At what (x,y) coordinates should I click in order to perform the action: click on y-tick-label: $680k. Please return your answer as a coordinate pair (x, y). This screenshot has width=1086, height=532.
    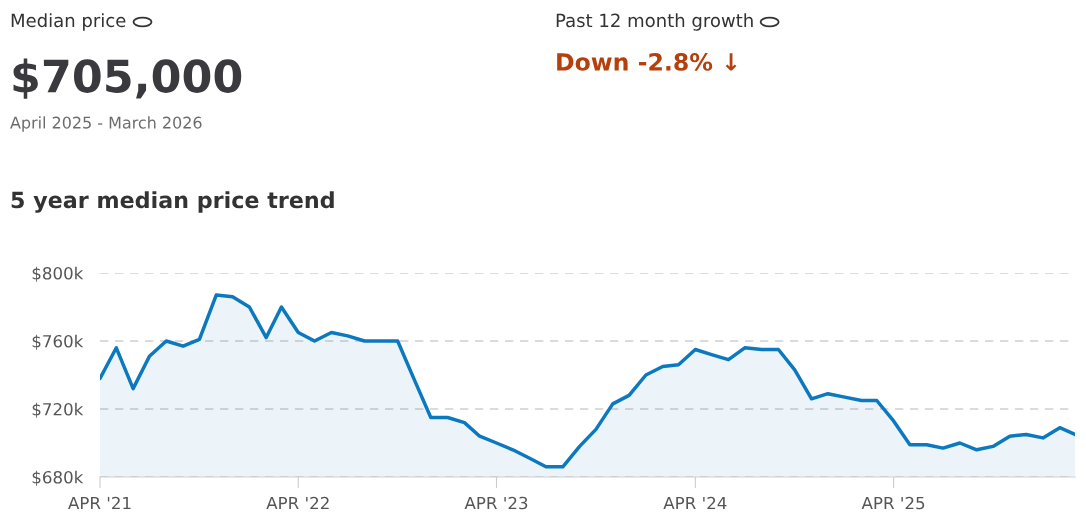
    Looking at the image, I should click on (58, 478).